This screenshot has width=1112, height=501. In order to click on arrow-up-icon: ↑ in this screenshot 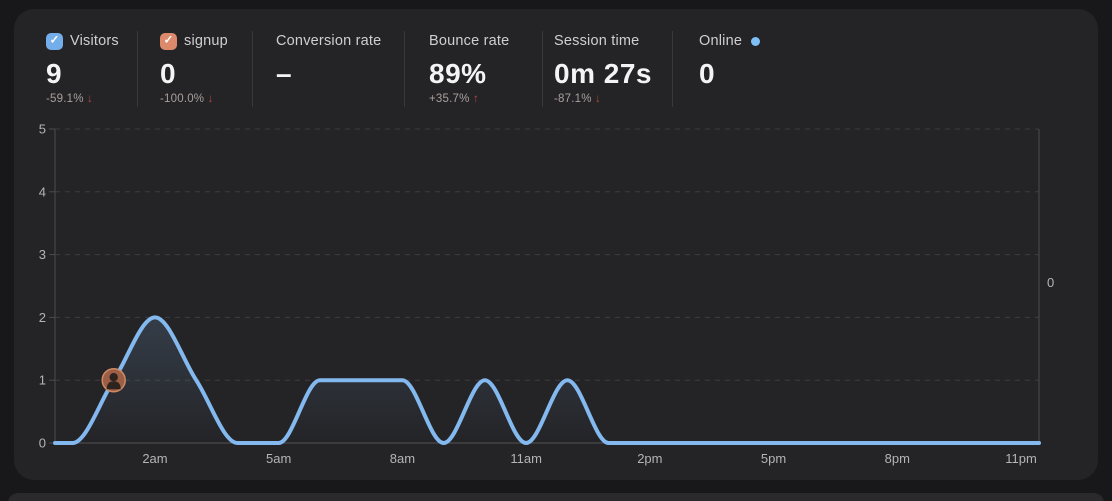, I will do `click(475, 99)`.